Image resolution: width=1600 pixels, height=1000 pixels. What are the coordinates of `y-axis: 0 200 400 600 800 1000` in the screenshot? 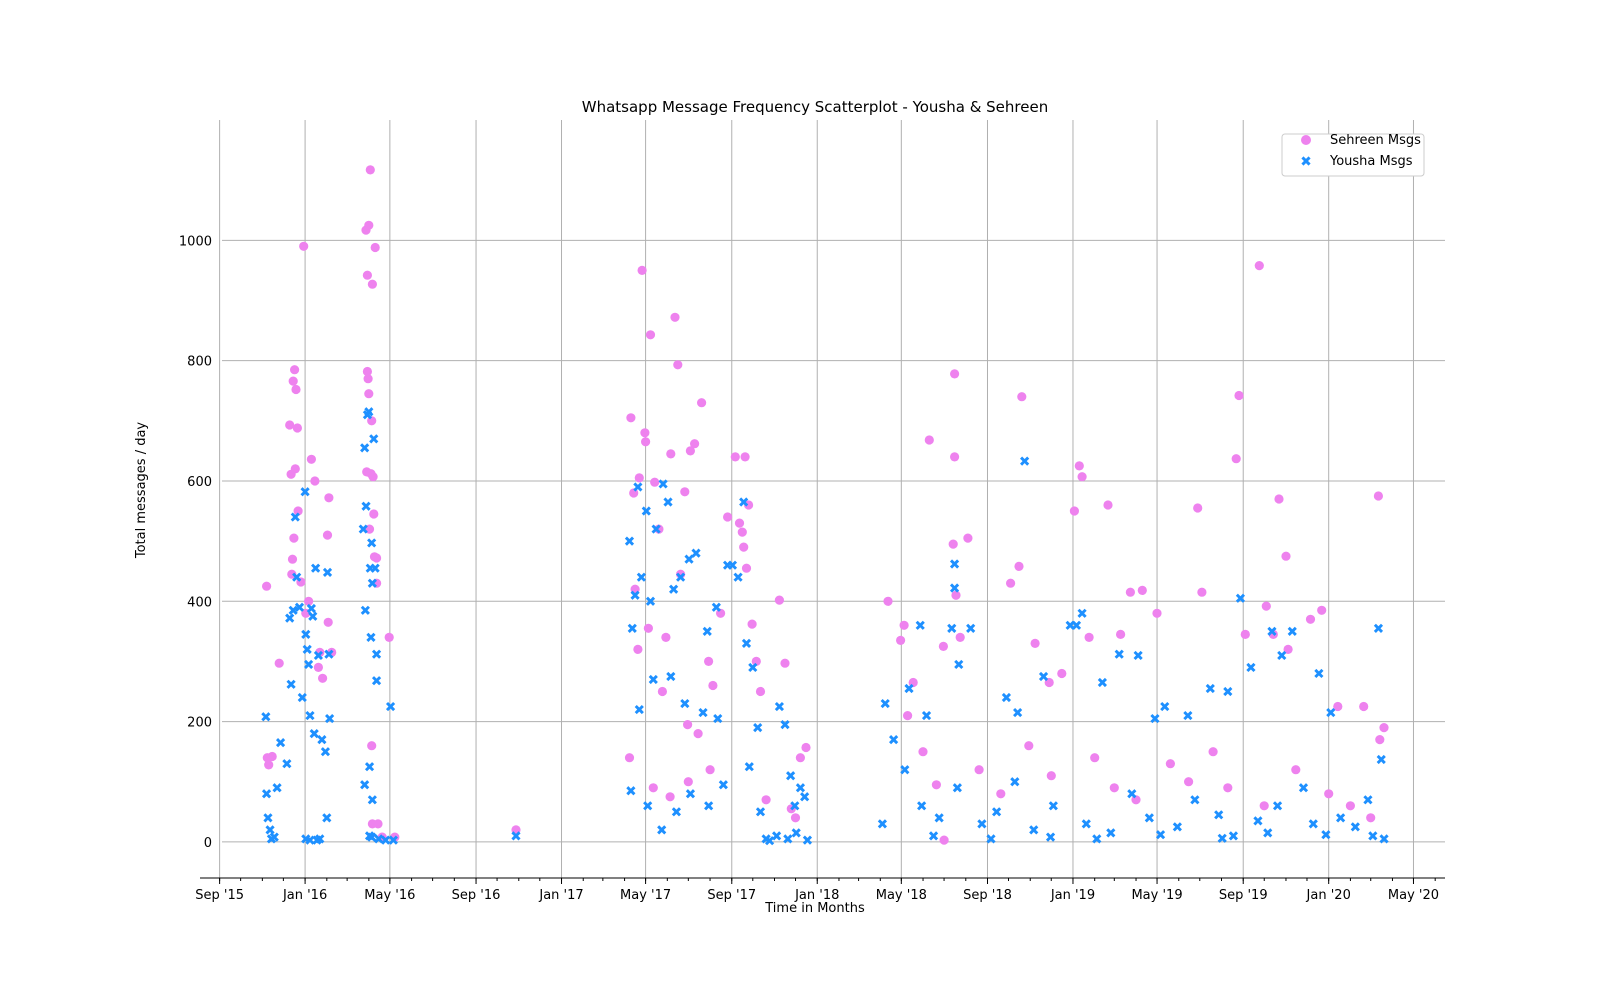 It's located at (195, 542).